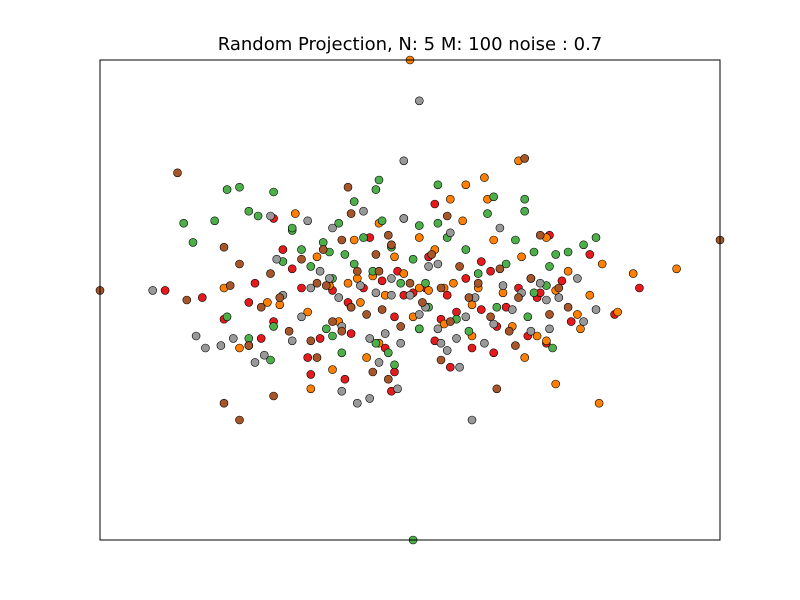 This screenshot has width=800, height=600. I want to click on scatter-point-s0-p51, so click(481, 261).